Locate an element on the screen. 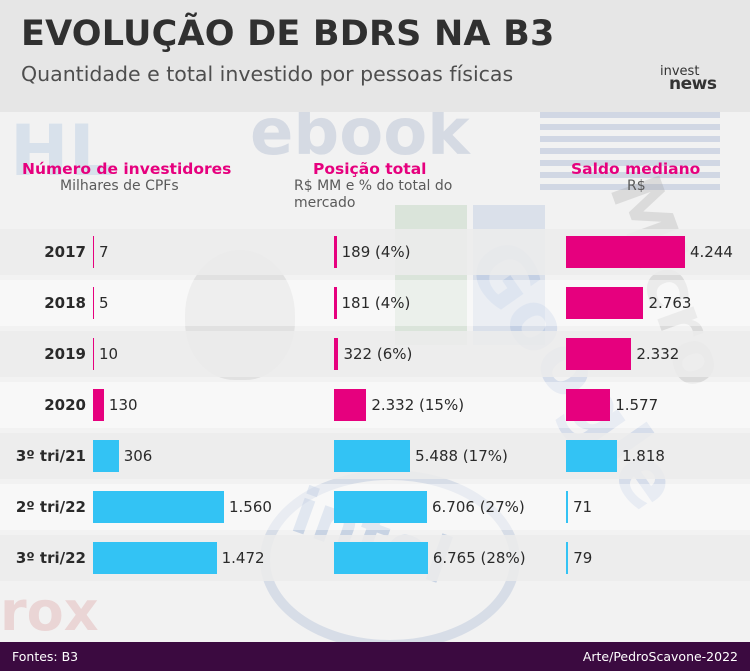 The width and height of the screenshot is (750, 671). data-label-investors: 5 is located at coordinates (104, 303).